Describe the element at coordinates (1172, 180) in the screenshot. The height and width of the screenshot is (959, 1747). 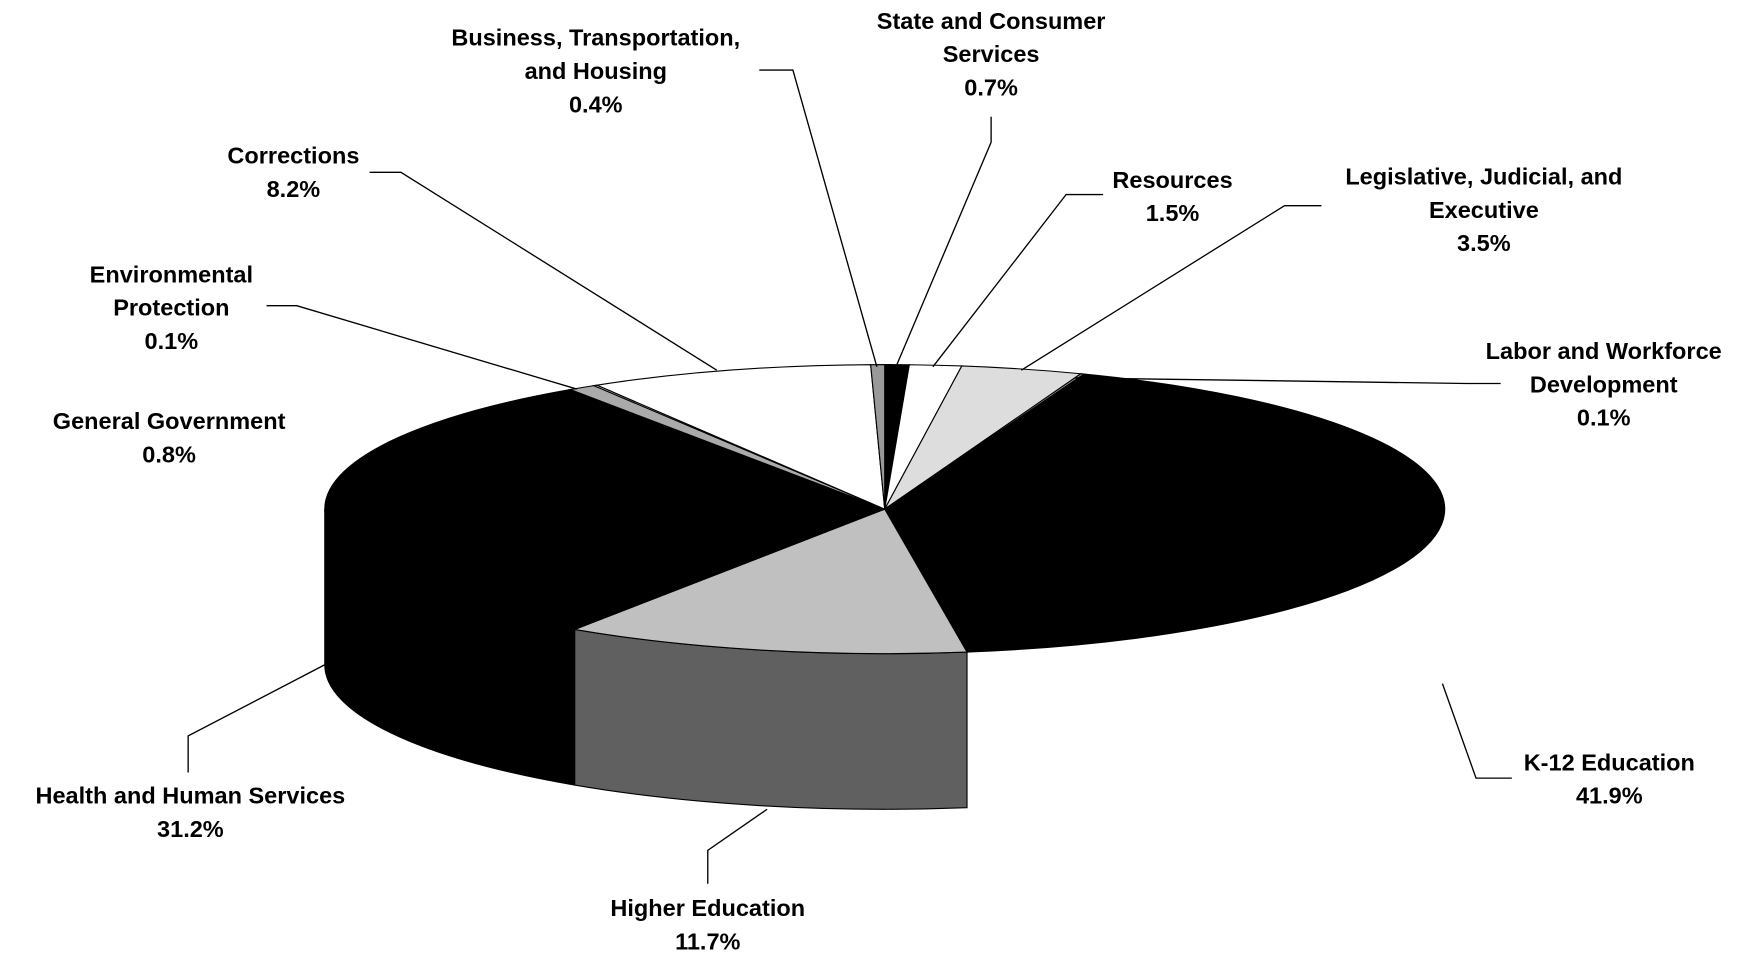
I see `category-label: Resources` at that location.